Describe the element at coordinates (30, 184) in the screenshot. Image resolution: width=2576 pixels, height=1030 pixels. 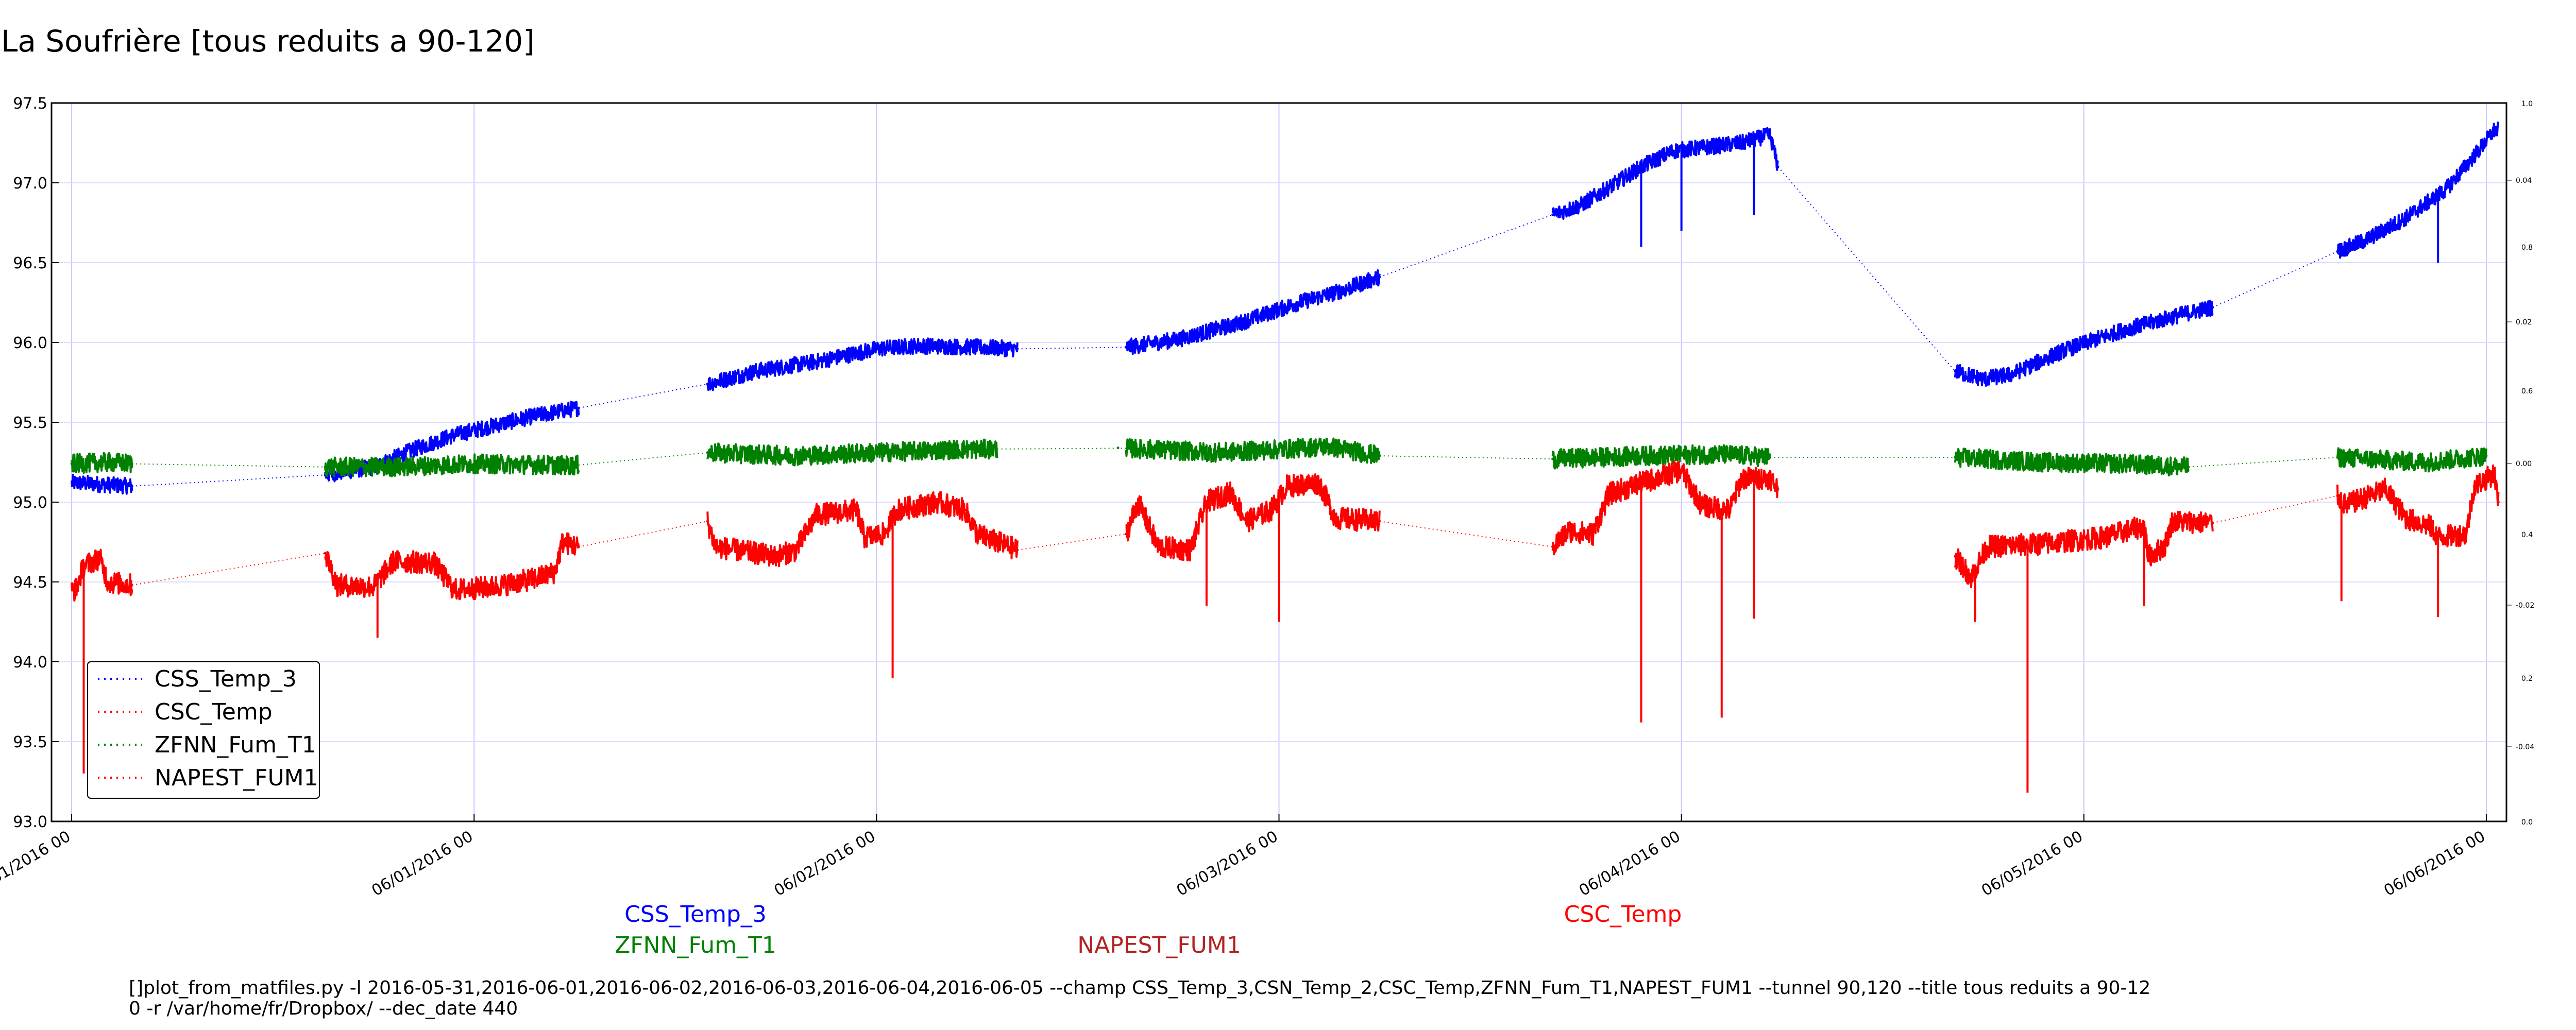
I see `y-tick-label: 97.0` at that location.